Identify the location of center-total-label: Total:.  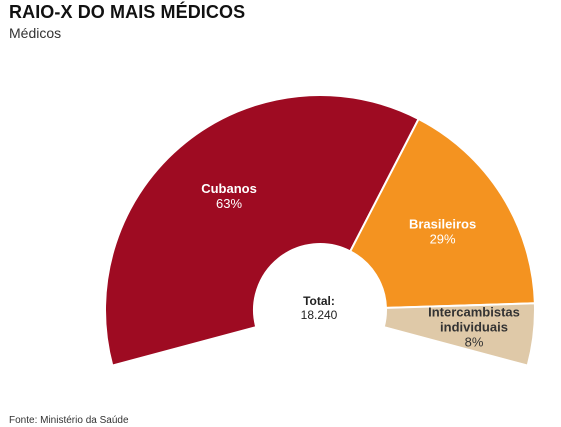
(319, 301).